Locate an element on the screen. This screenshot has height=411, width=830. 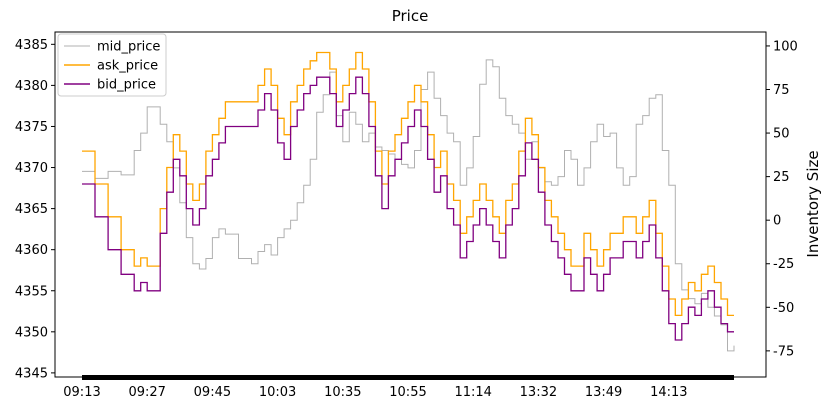
y2-tick-label: -75 is located at coordinates (783, 351).